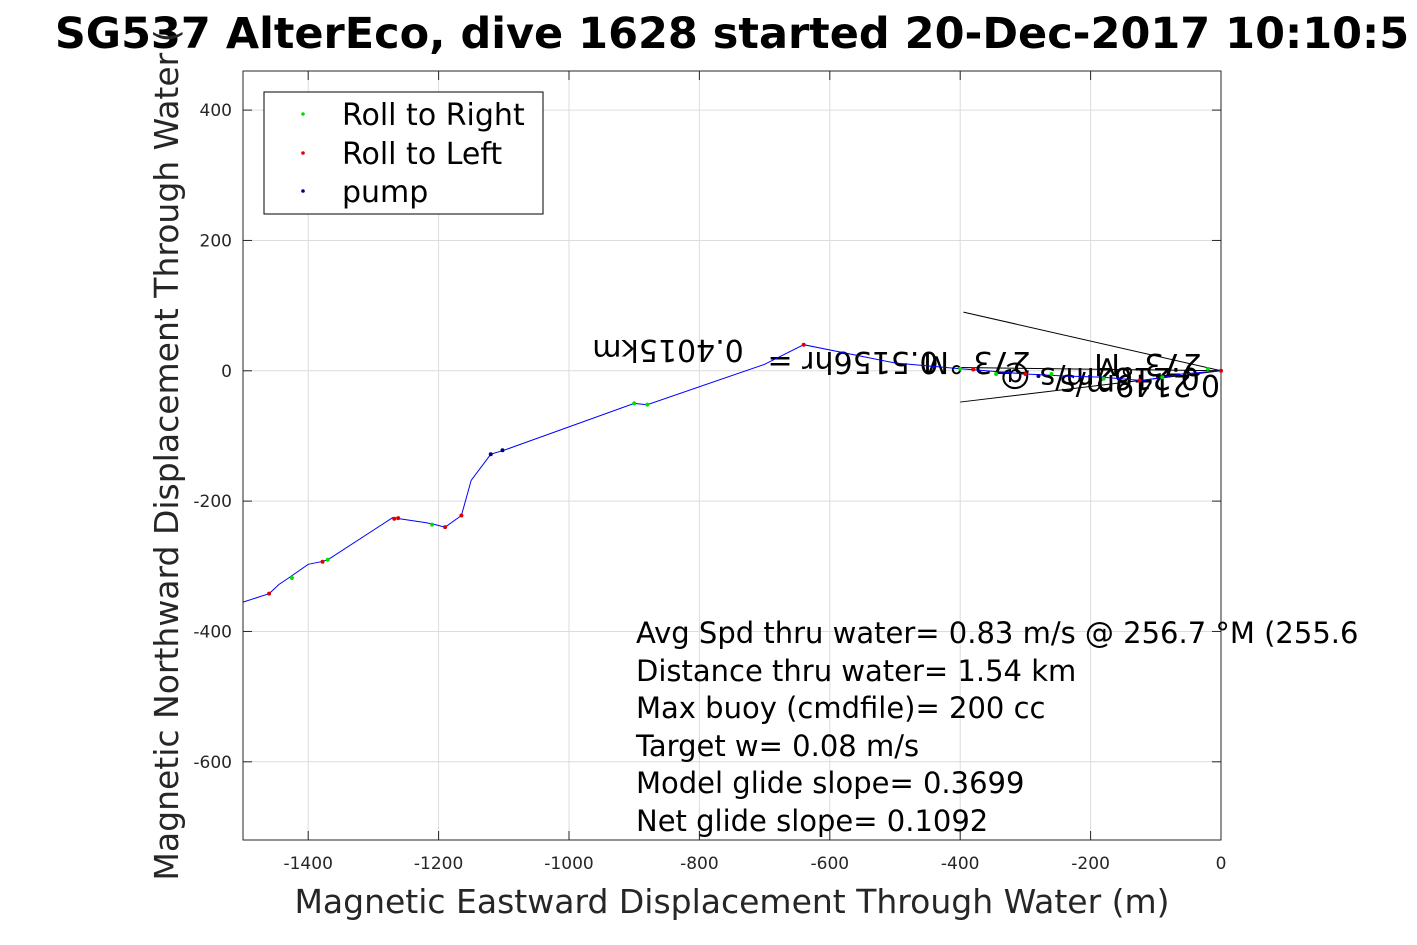 The height and width of the screenshot is (945, 1417). What do you see at coordinates (960, 864) in the screenshot?
I see `x-tick-label: -400` at bounding box center [960, 864].